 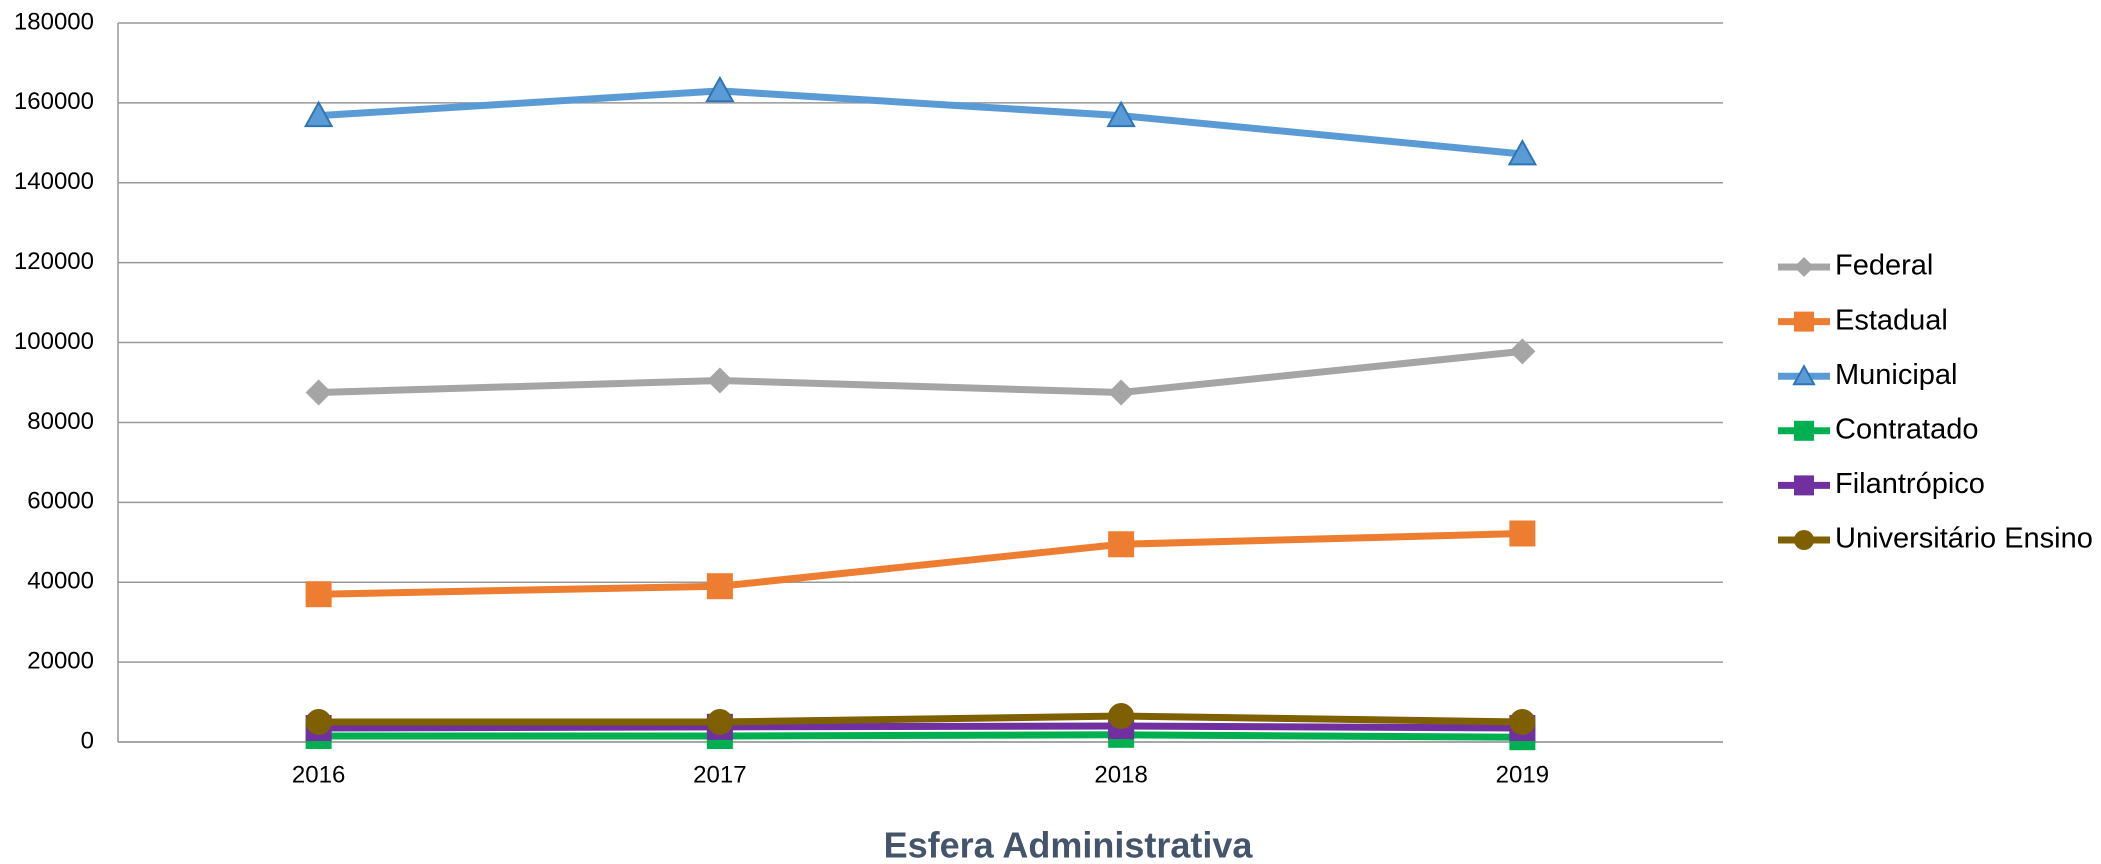 What do you see at coordinates (1522, 774) in the screenshot?
I see `x-tick-label: 2019` at bounding box center [1522, 774].